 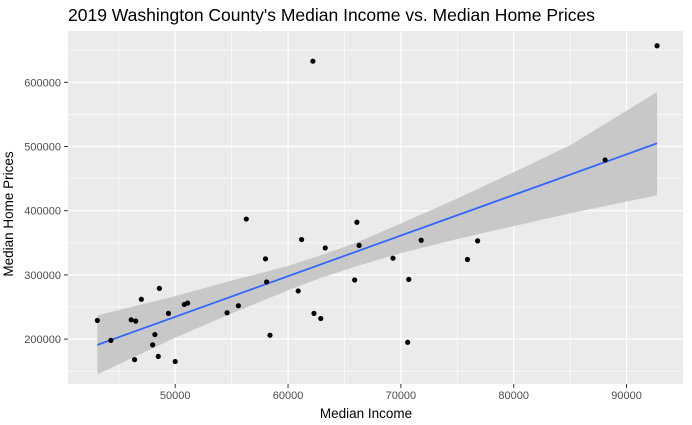 I want to click on x-tick-label: 80000, so click(x=513, y=396).